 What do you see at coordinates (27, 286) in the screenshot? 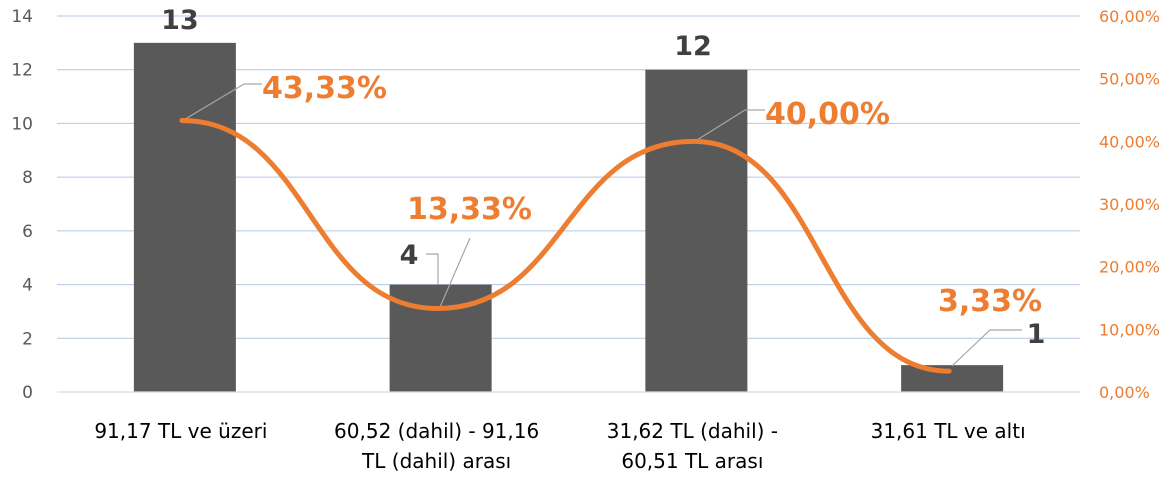
I see `left-tick-label: 4` at bounding box center [27, 286].